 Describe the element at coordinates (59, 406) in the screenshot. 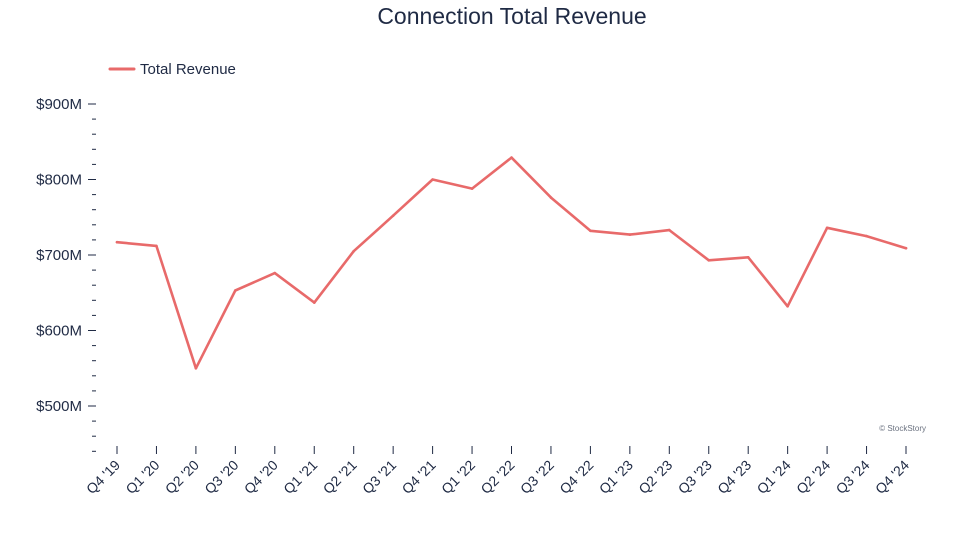

I see `y-tick-label: $500M` at that location.